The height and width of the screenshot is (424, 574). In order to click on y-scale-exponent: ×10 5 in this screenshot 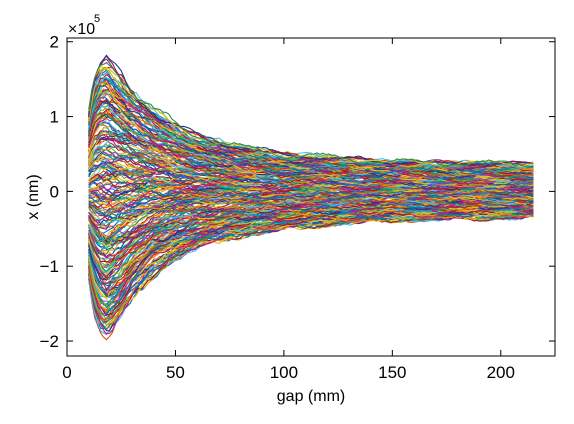, I will do `click(84, 25)`.